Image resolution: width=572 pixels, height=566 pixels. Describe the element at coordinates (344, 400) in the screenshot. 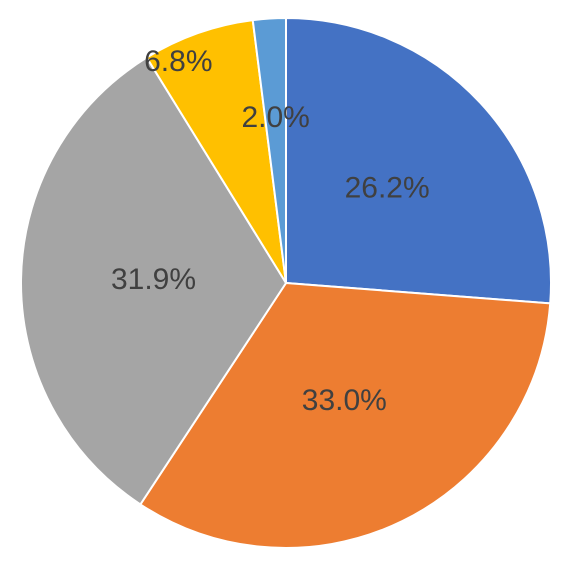

I see `data-label: 33.0%` at that location.